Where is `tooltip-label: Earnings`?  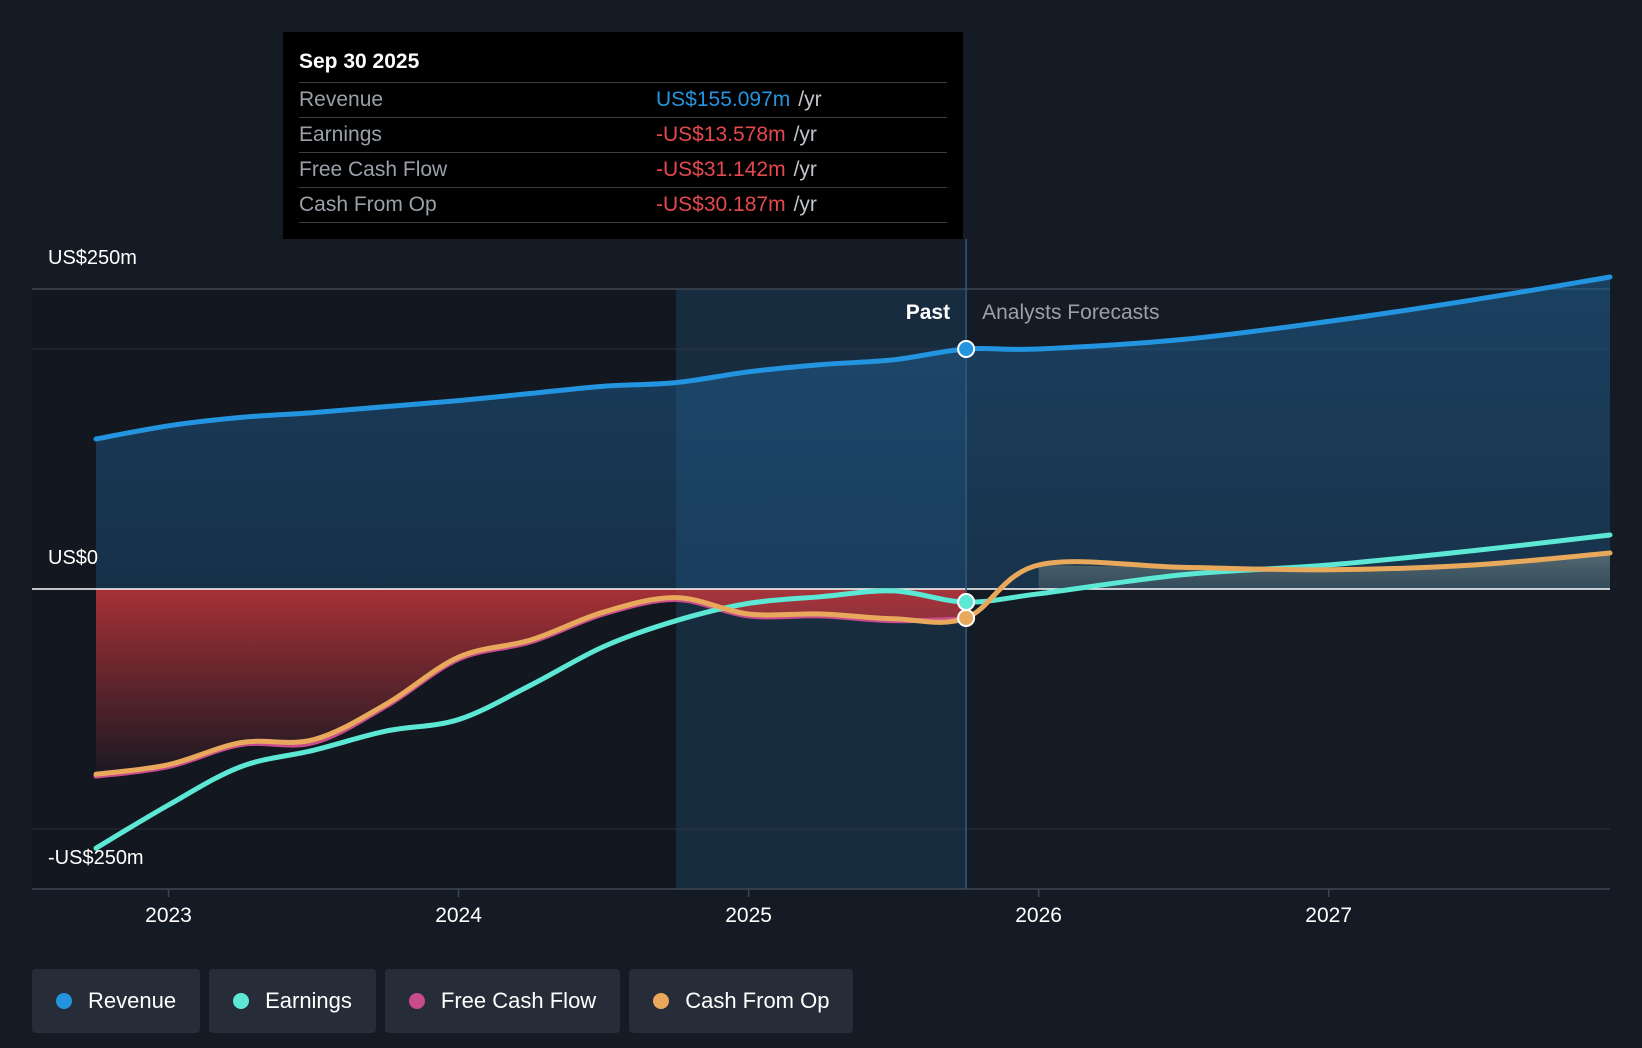 tooltip-label: Earnings is located at coordinates (340, 134).